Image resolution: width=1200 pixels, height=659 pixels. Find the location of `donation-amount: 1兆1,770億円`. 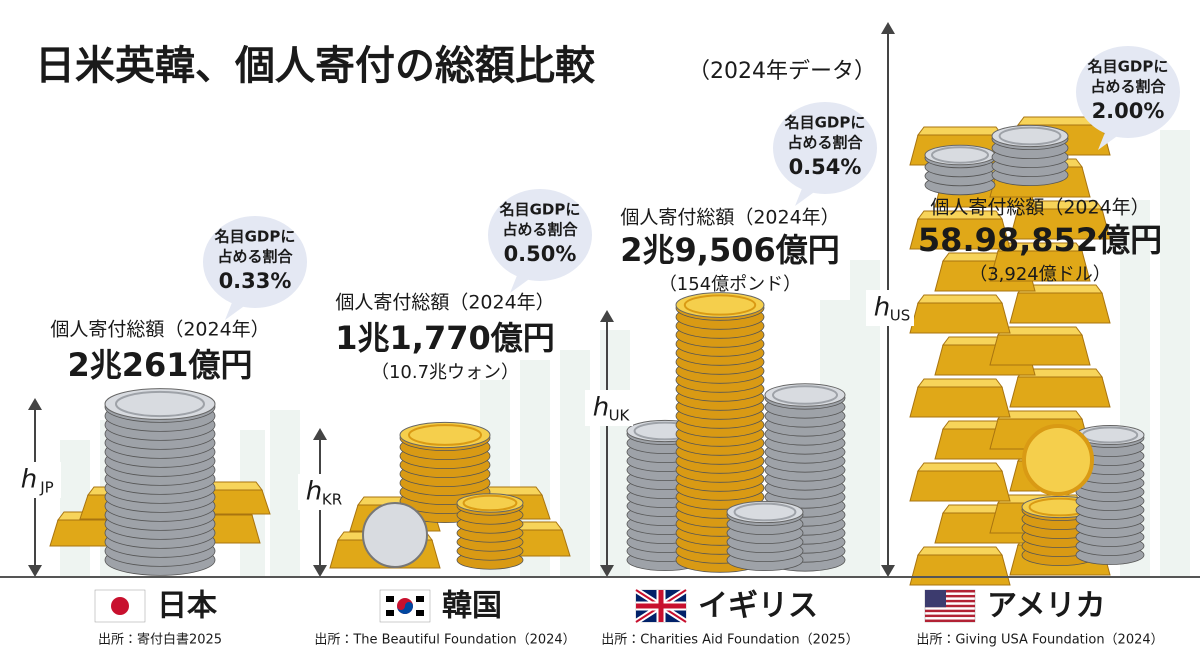

donation-amount: 1兆1,770億円 is located at coordinates (445, 338).